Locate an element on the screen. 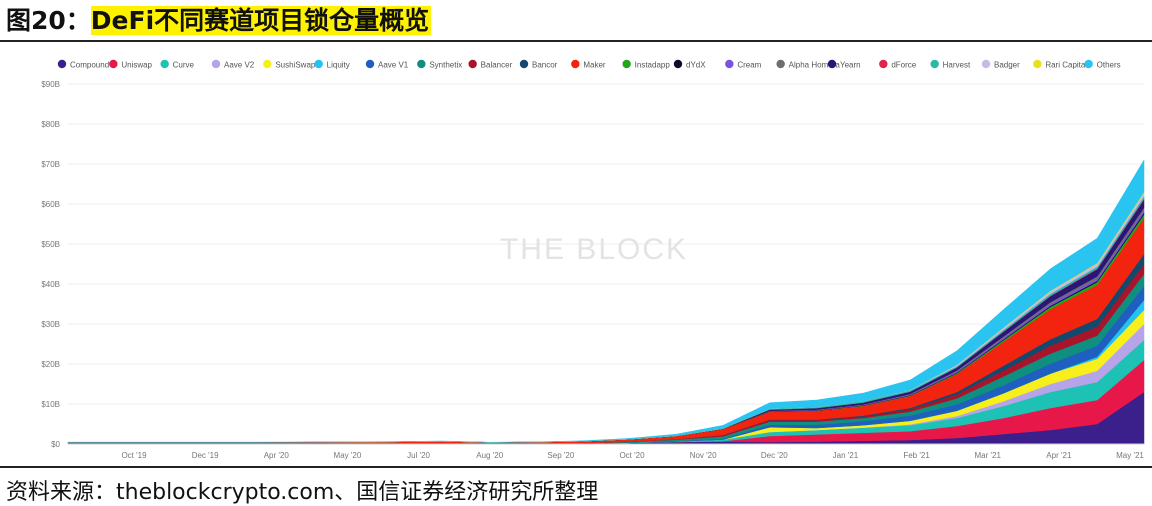 Image resolution: width=1152 pixels, height=506 pixels. legend-label-dydx: dYdX is located at coordinates (696, 65).